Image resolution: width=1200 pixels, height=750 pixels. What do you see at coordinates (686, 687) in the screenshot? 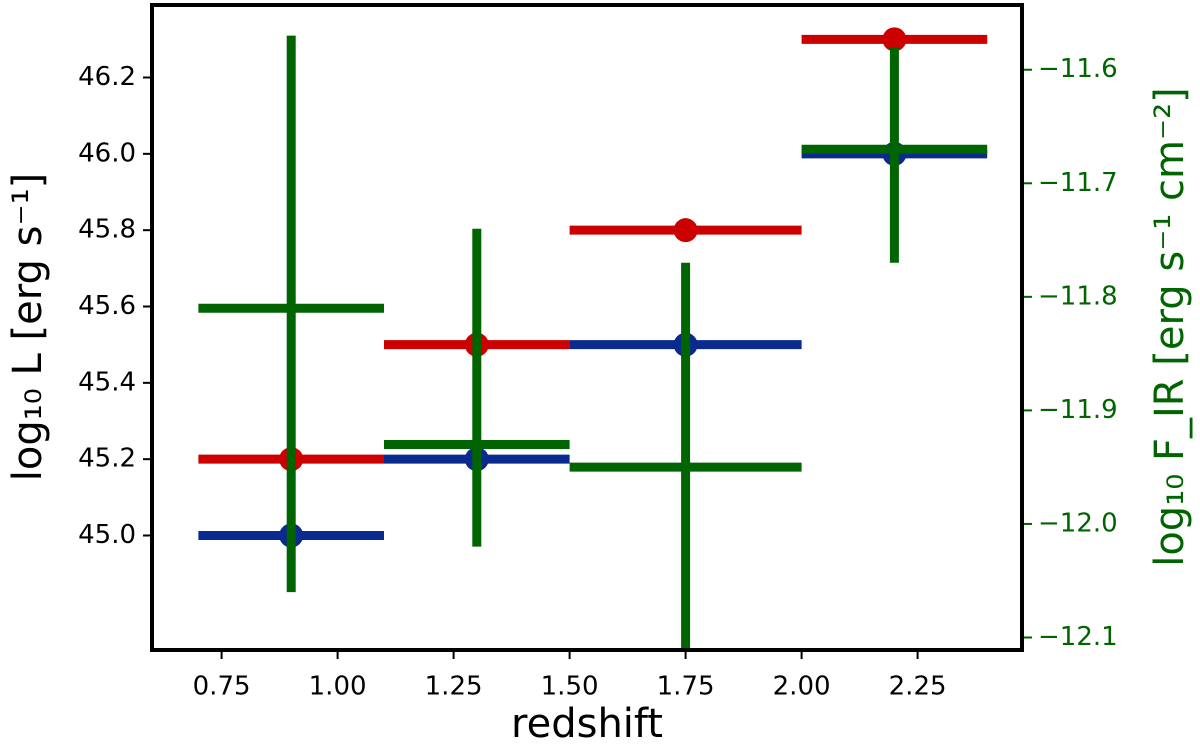
I see `x-tick-label: 1.75` at bounding box center [686, 687].